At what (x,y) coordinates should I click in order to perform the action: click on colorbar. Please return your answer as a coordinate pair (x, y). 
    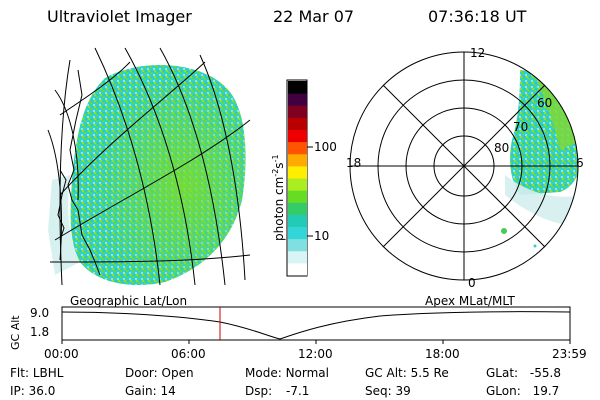
    Looking at the image, I should click on (299, 178).